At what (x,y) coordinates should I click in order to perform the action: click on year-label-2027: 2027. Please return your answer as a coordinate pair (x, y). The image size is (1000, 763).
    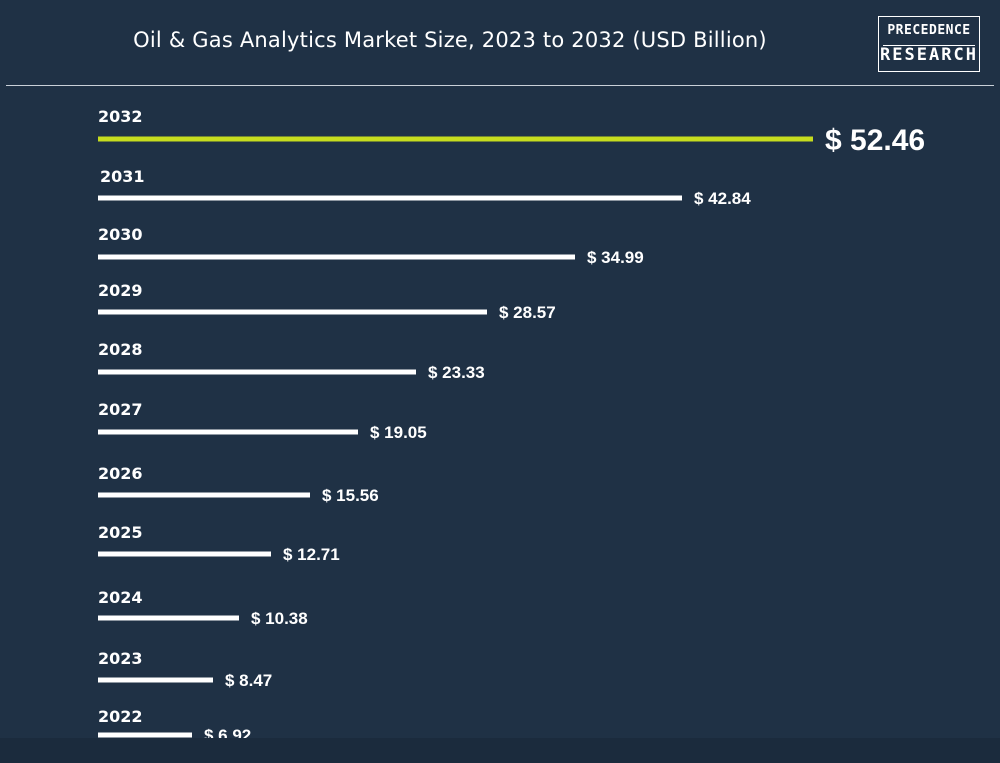
    Looking at the image, I should click on (120, 409).